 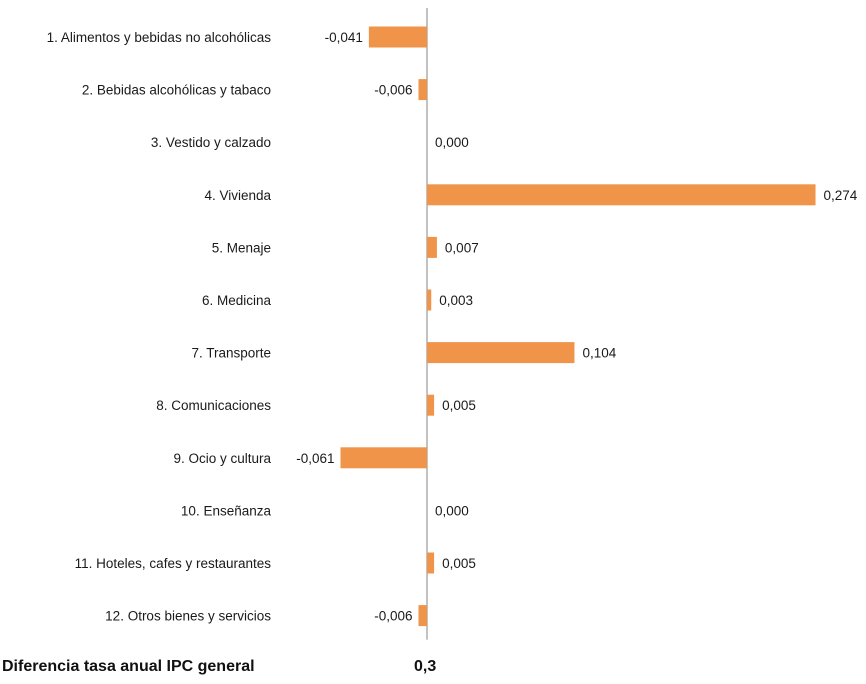 I want to click on category-label: 11. Hoteles, cafes y restaurantes, so click(x=173, y=563).